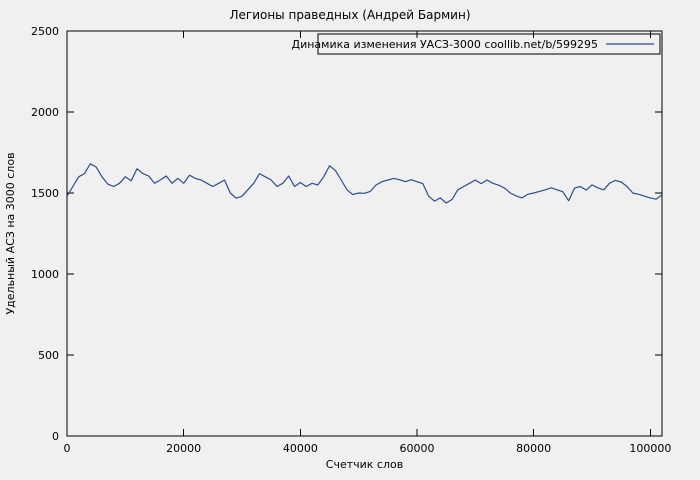  What do you see at coordinates (45, 193) in the screenshot?
I see `y-tick-label: 1500` at bounding box center [45, 193].